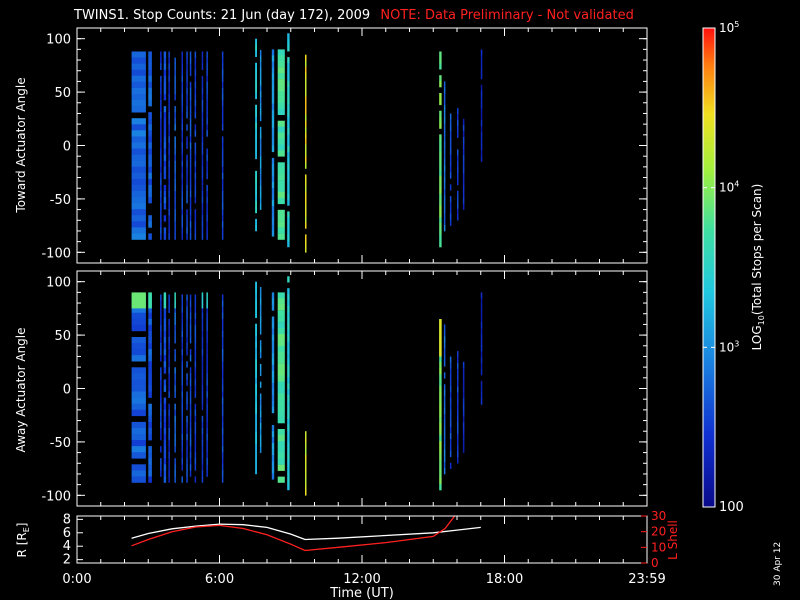 The height and width of the screenshot is (600, 800). Describe the element at coordinates (731, 507) in the screenshot. I see `colorbar-tick-label-bottom: 100` at that location.